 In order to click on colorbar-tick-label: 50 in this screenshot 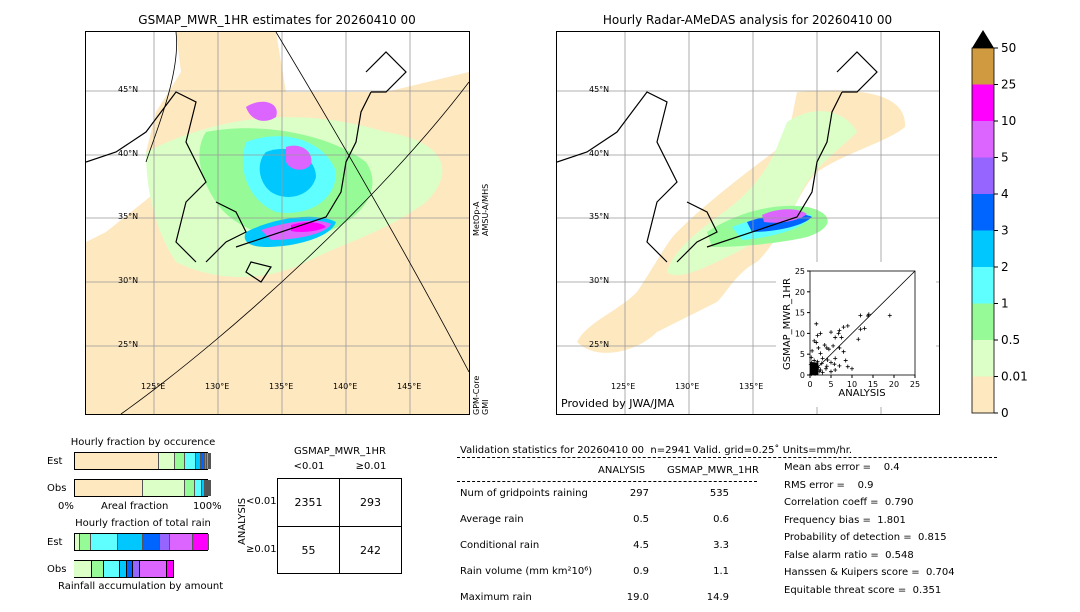, I will do `click(1008, 48)`.